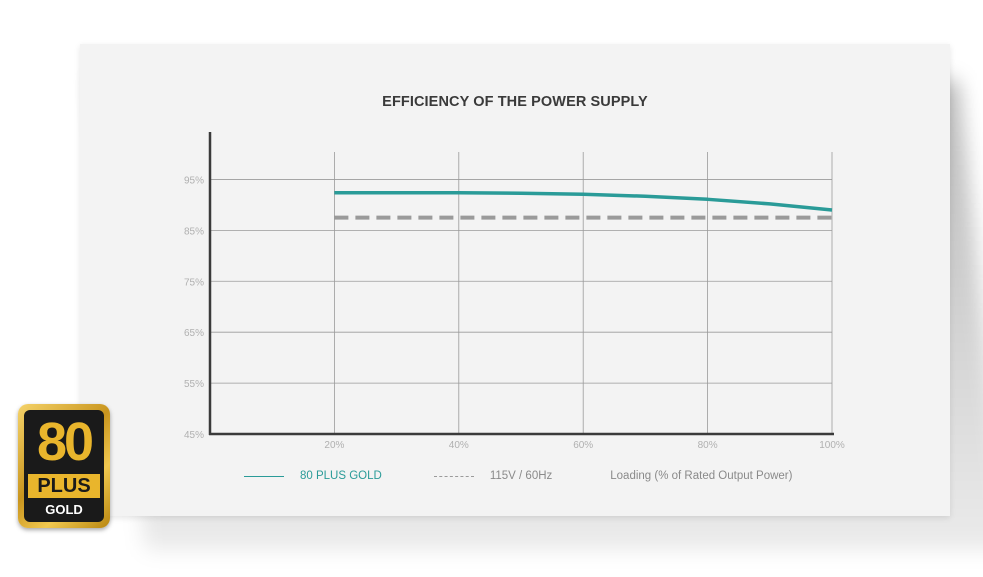 Image resolution: width=983 pixels, height=577 pixels. Describe the element at coordinates (194, 333) in the screenshot. I see `y-tick-label: 65%` at that location.